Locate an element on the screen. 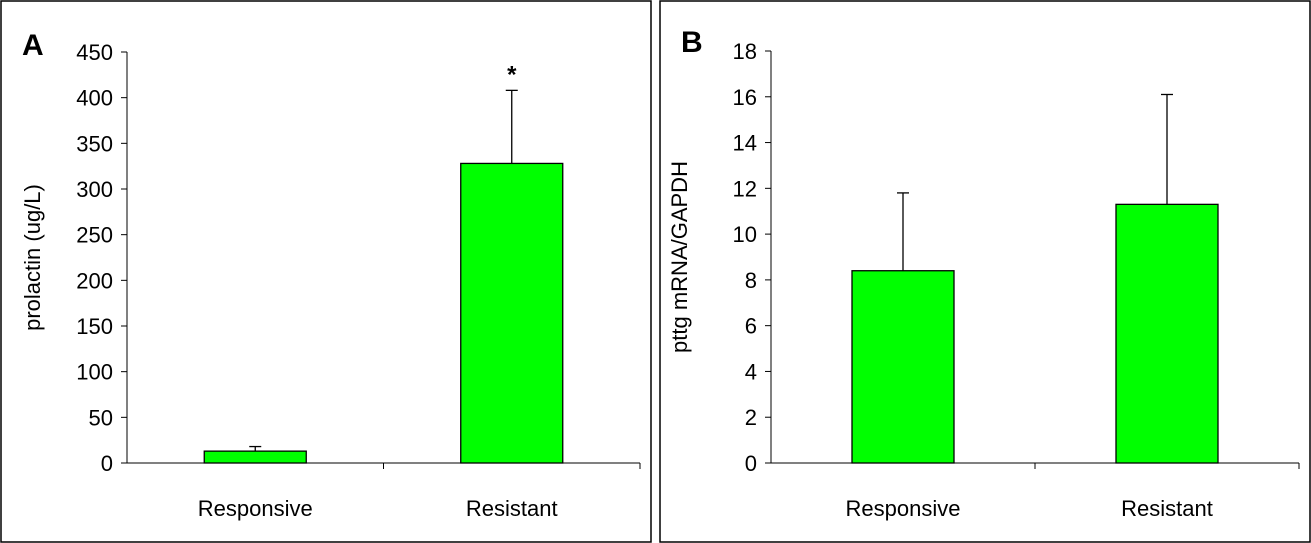 Image resolution: width=1311 pixels, height=543 pixels. y-tick-label: 200 is located at coordinates (94, 280).